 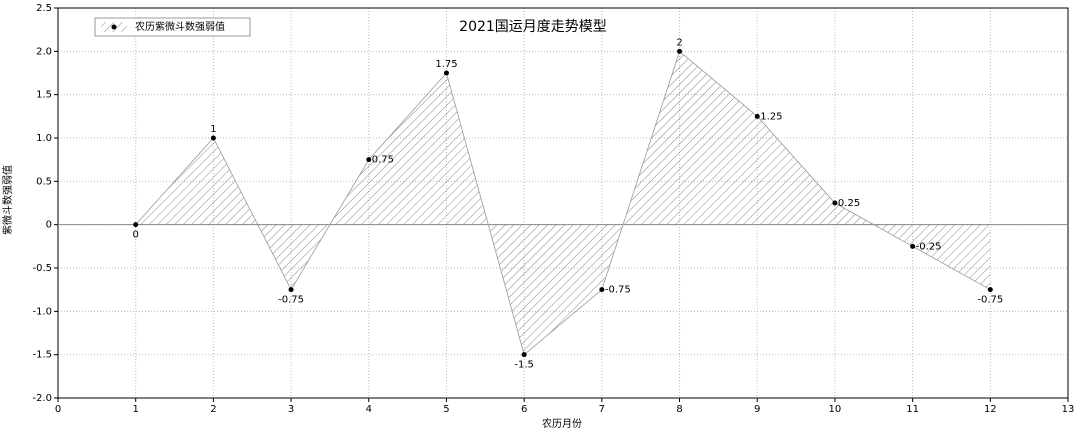 What do you see at coordinates (44, 138) in the screenshot?
I see `y-tick-label: 1.0` at bounding box center [44, 138].